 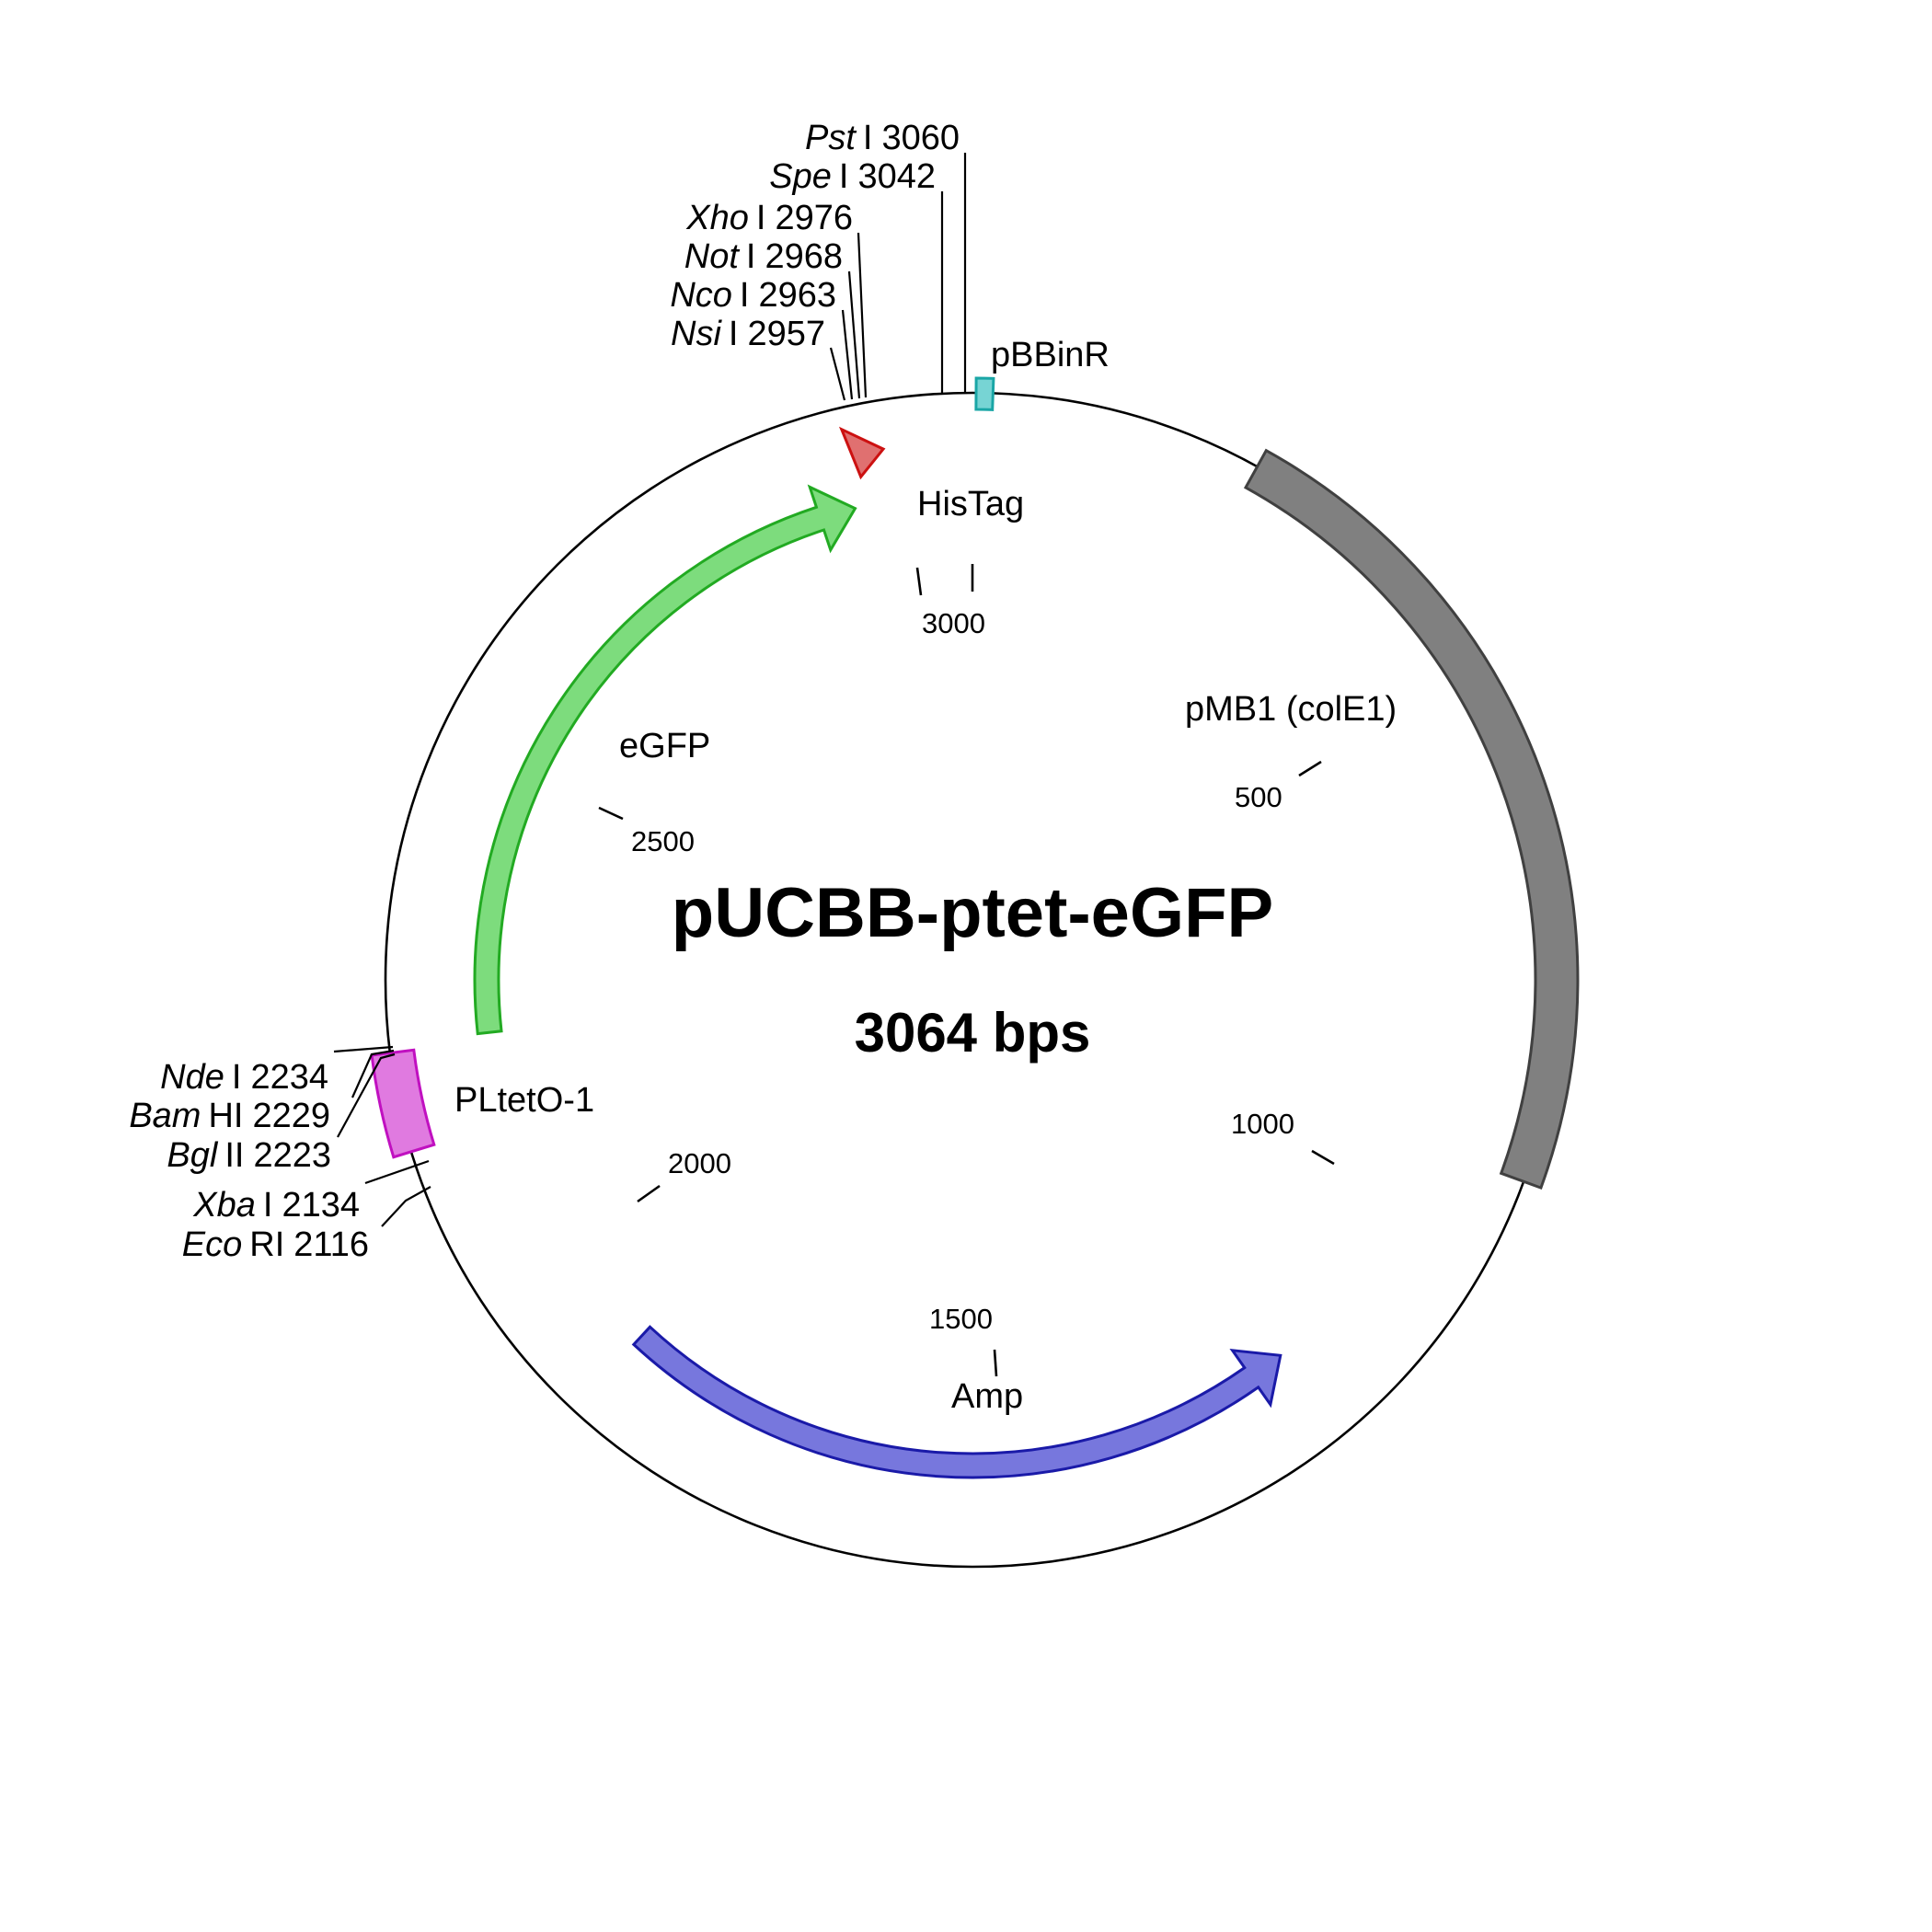 What do you see at coordinates (804, 256) in the screenshot?
I see `site-position-noti: 2968` at bounding box center [804, 256].